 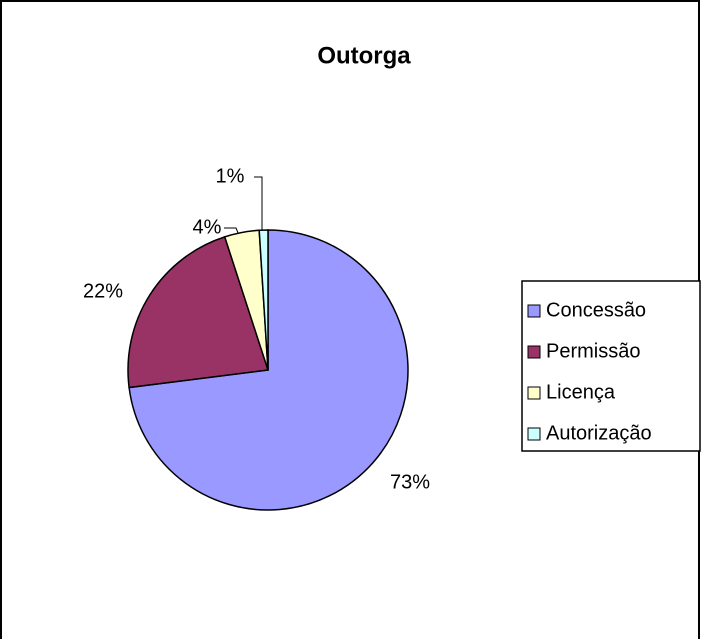 What do you see at coordinates (593, 351) in the screenshot?
I see `legend-label: Permissão` at bounding box center [593, 351].